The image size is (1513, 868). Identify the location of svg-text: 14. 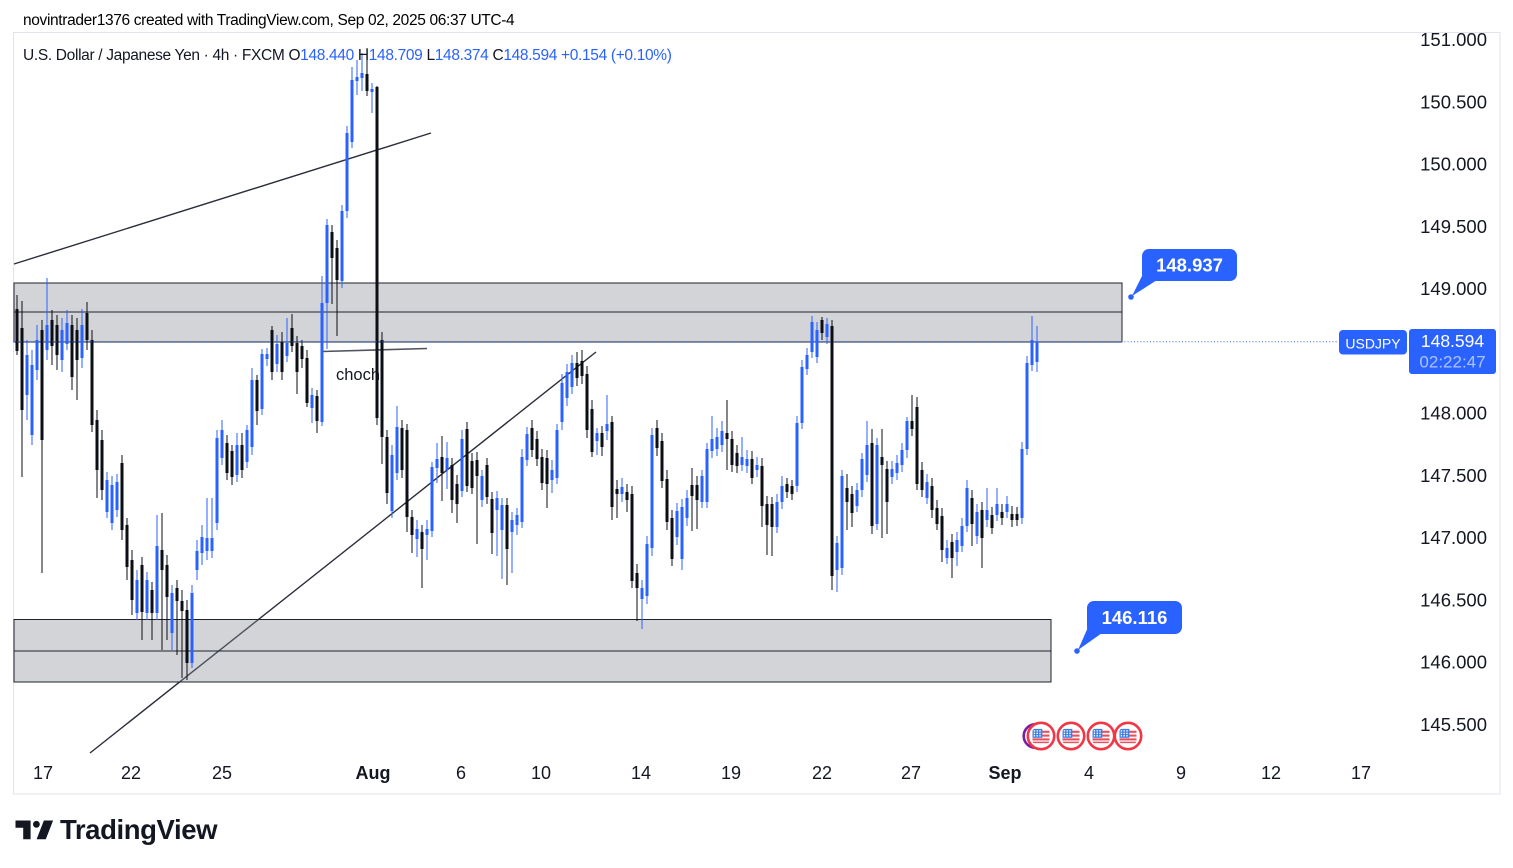
(641, 773).